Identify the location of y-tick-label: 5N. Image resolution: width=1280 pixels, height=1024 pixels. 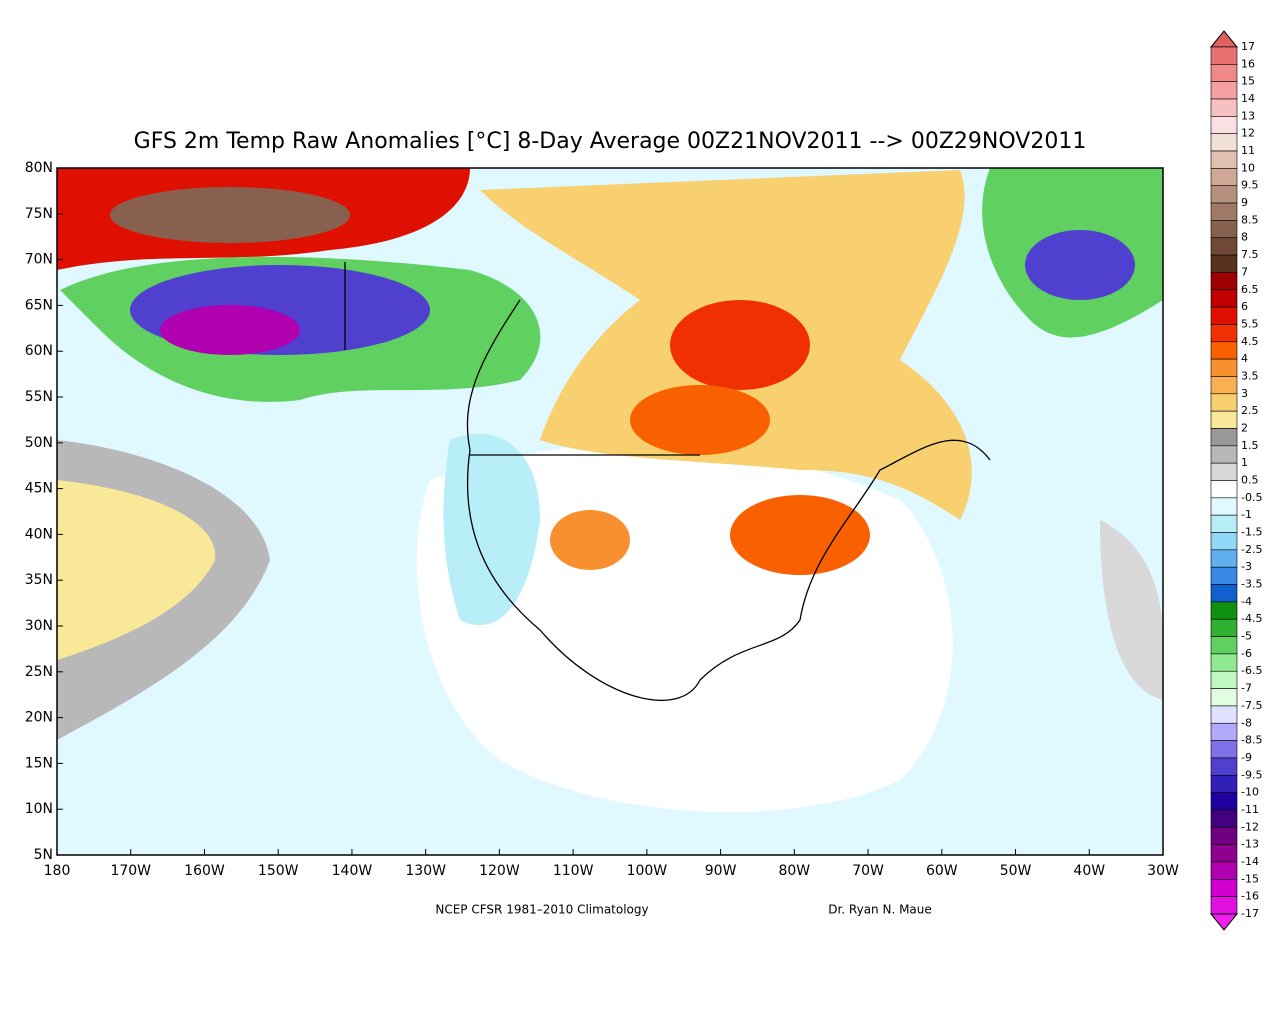
(43, 855).